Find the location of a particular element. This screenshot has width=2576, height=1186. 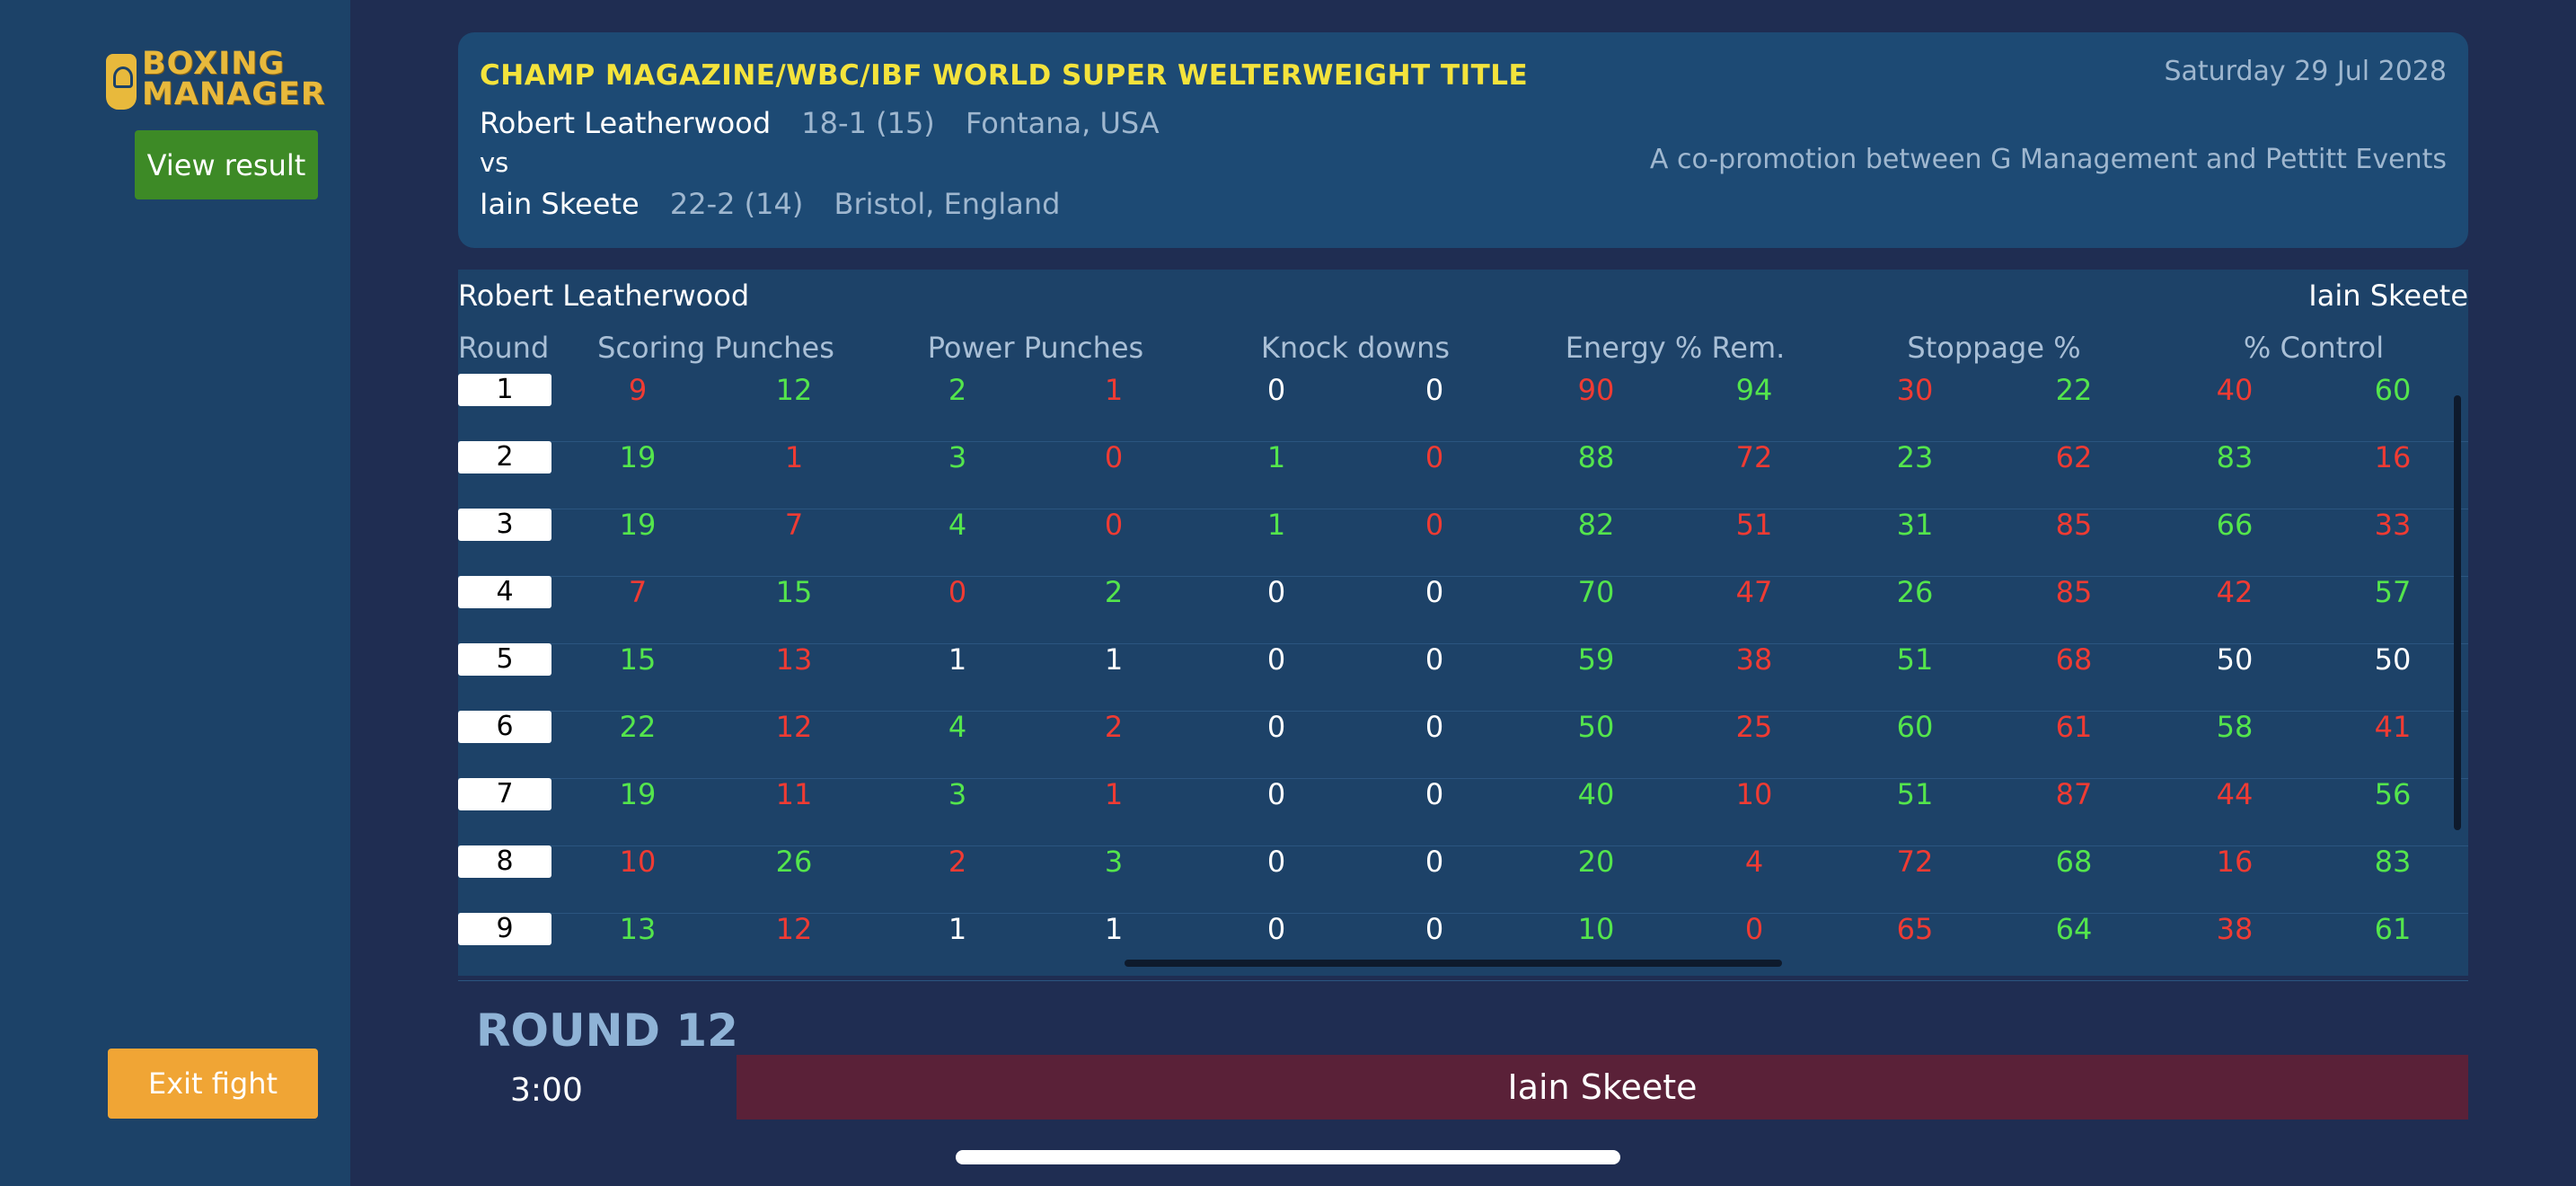

horizontal-scrollbar is located at coordinates (1453, 963).